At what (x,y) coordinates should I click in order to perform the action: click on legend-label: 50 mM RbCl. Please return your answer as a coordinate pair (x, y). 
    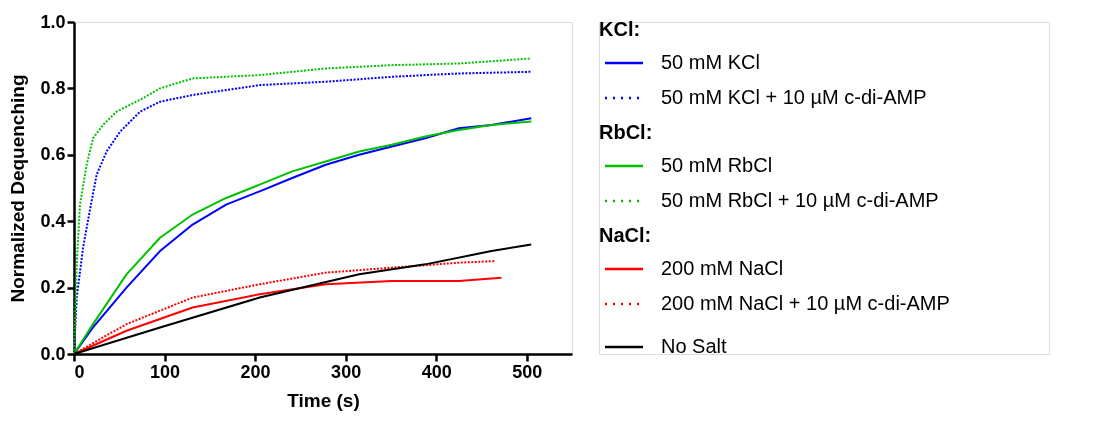
    Looking at the image, I should click on (717, 165).